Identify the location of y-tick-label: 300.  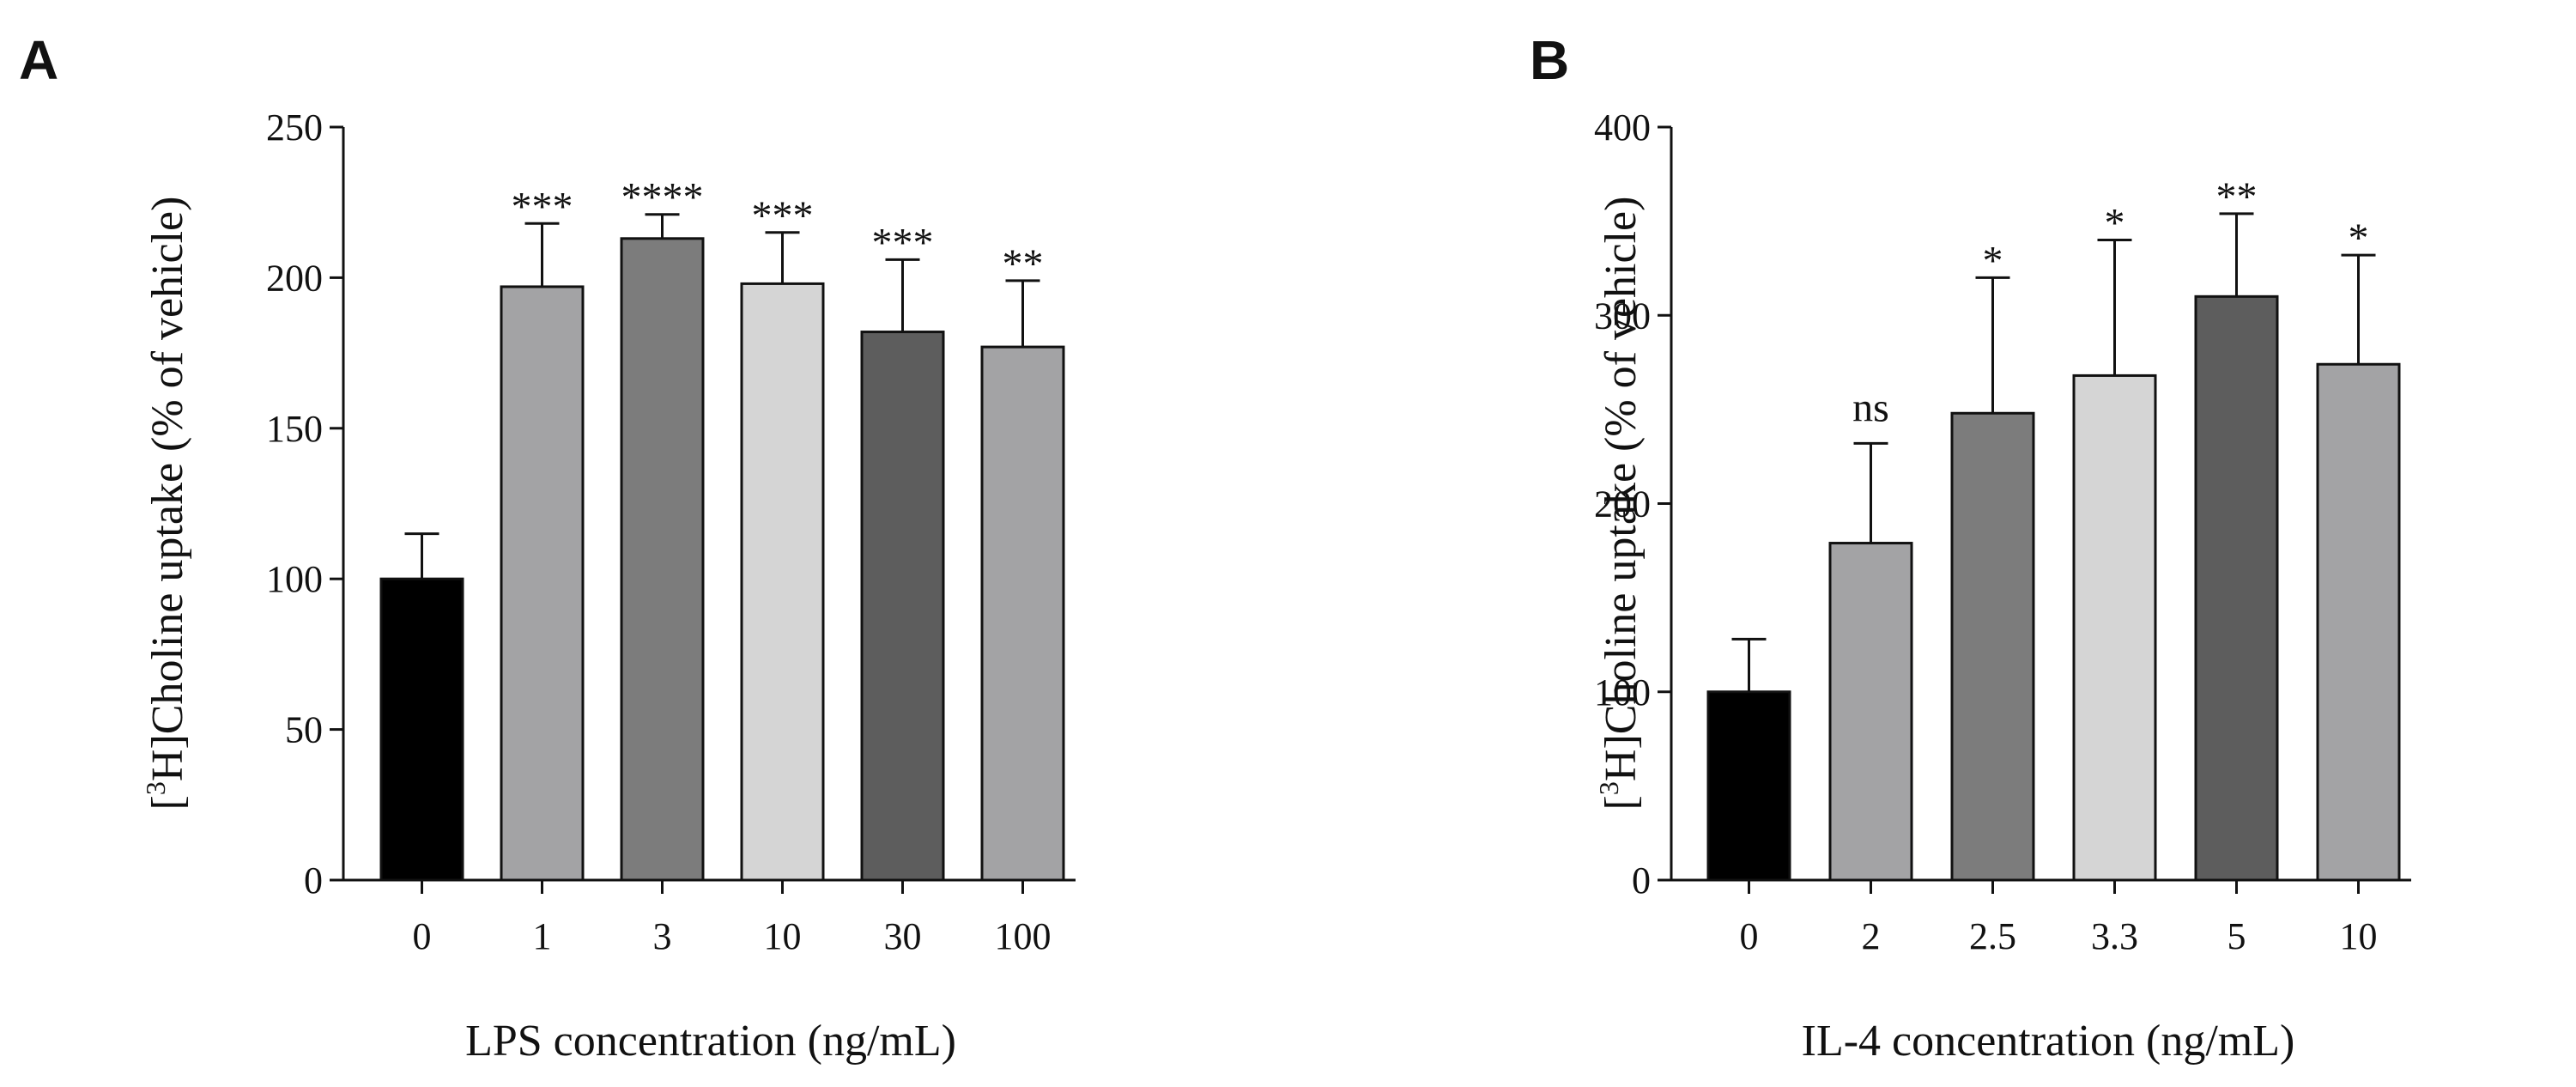
(1622, 316).